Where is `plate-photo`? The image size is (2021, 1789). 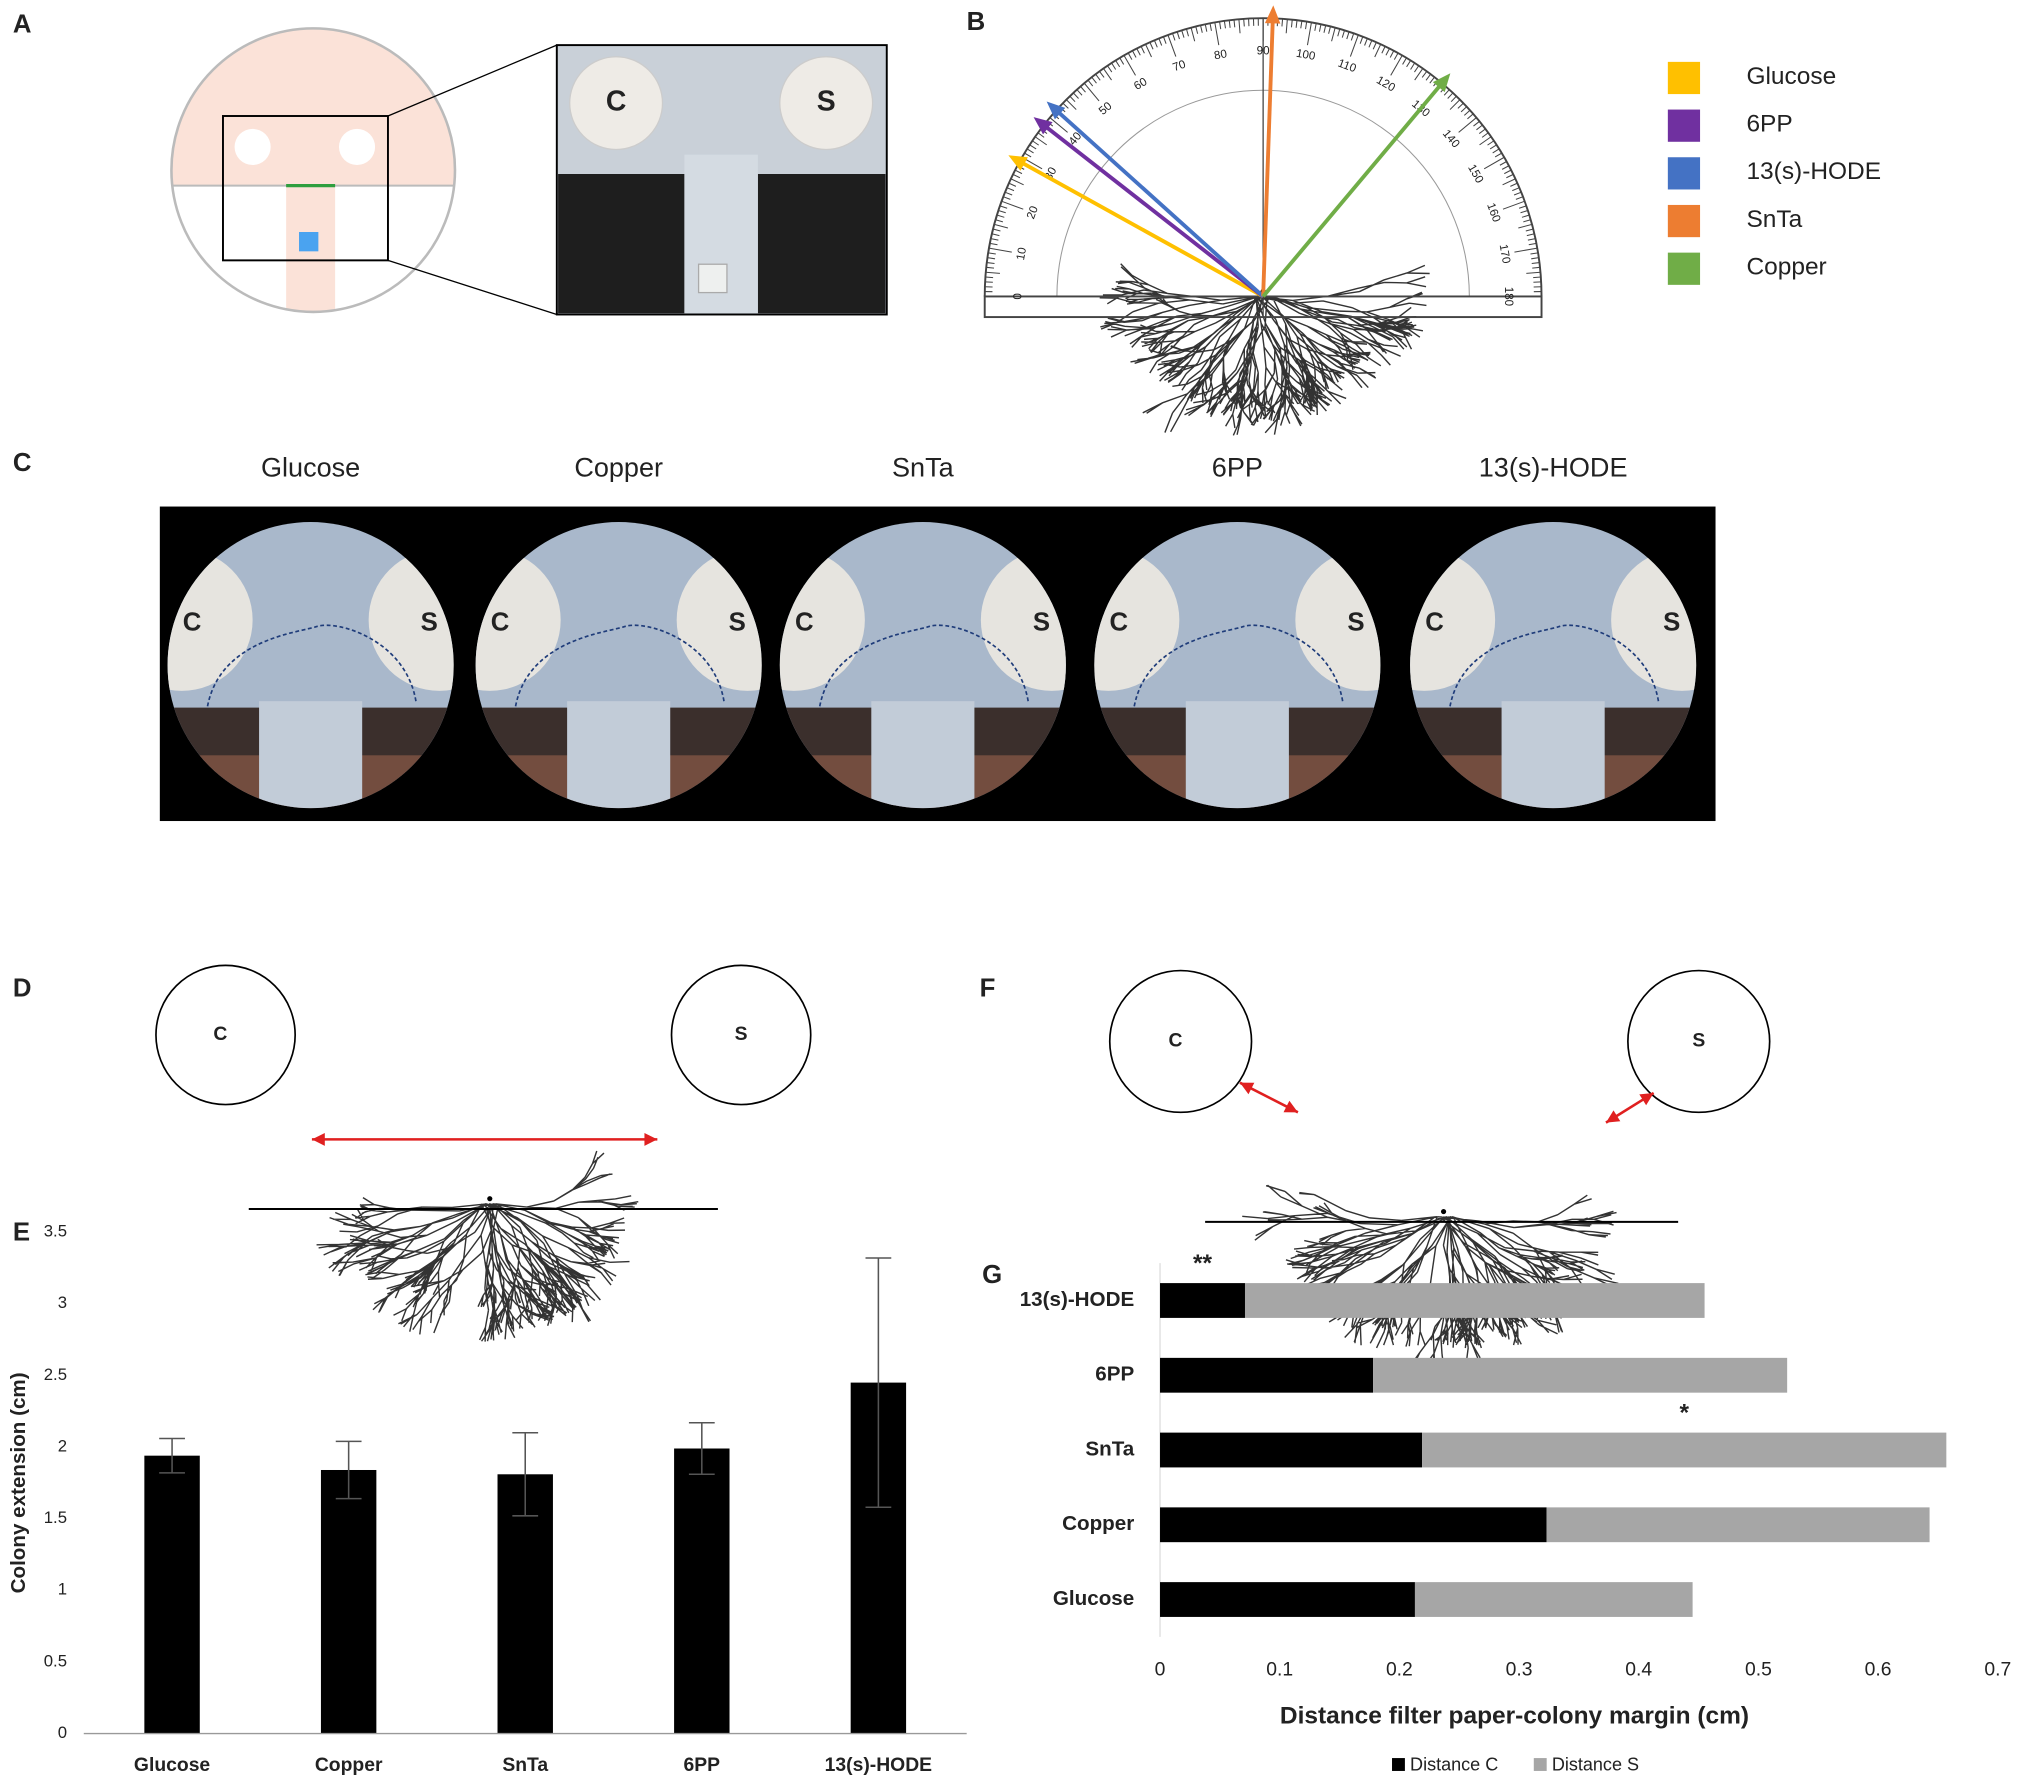
plate-photo is located at coordinates (1237, 665).